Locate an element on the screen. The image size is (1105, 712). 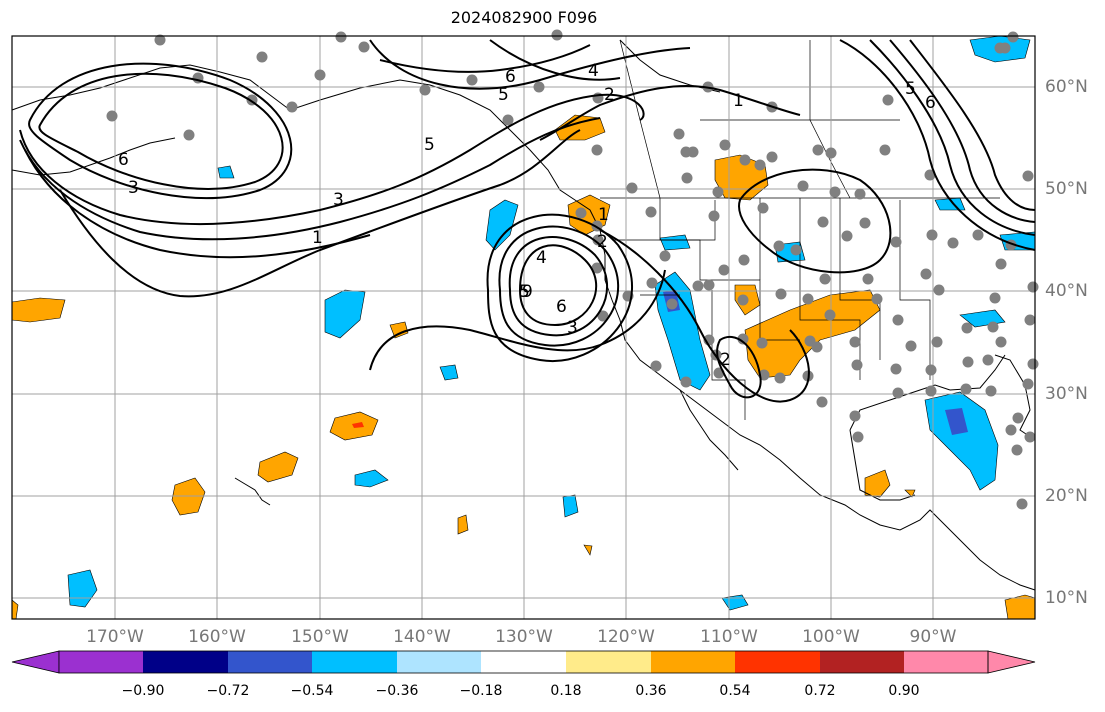
lat-label: 40°N is located at coordinates (1066, 291).